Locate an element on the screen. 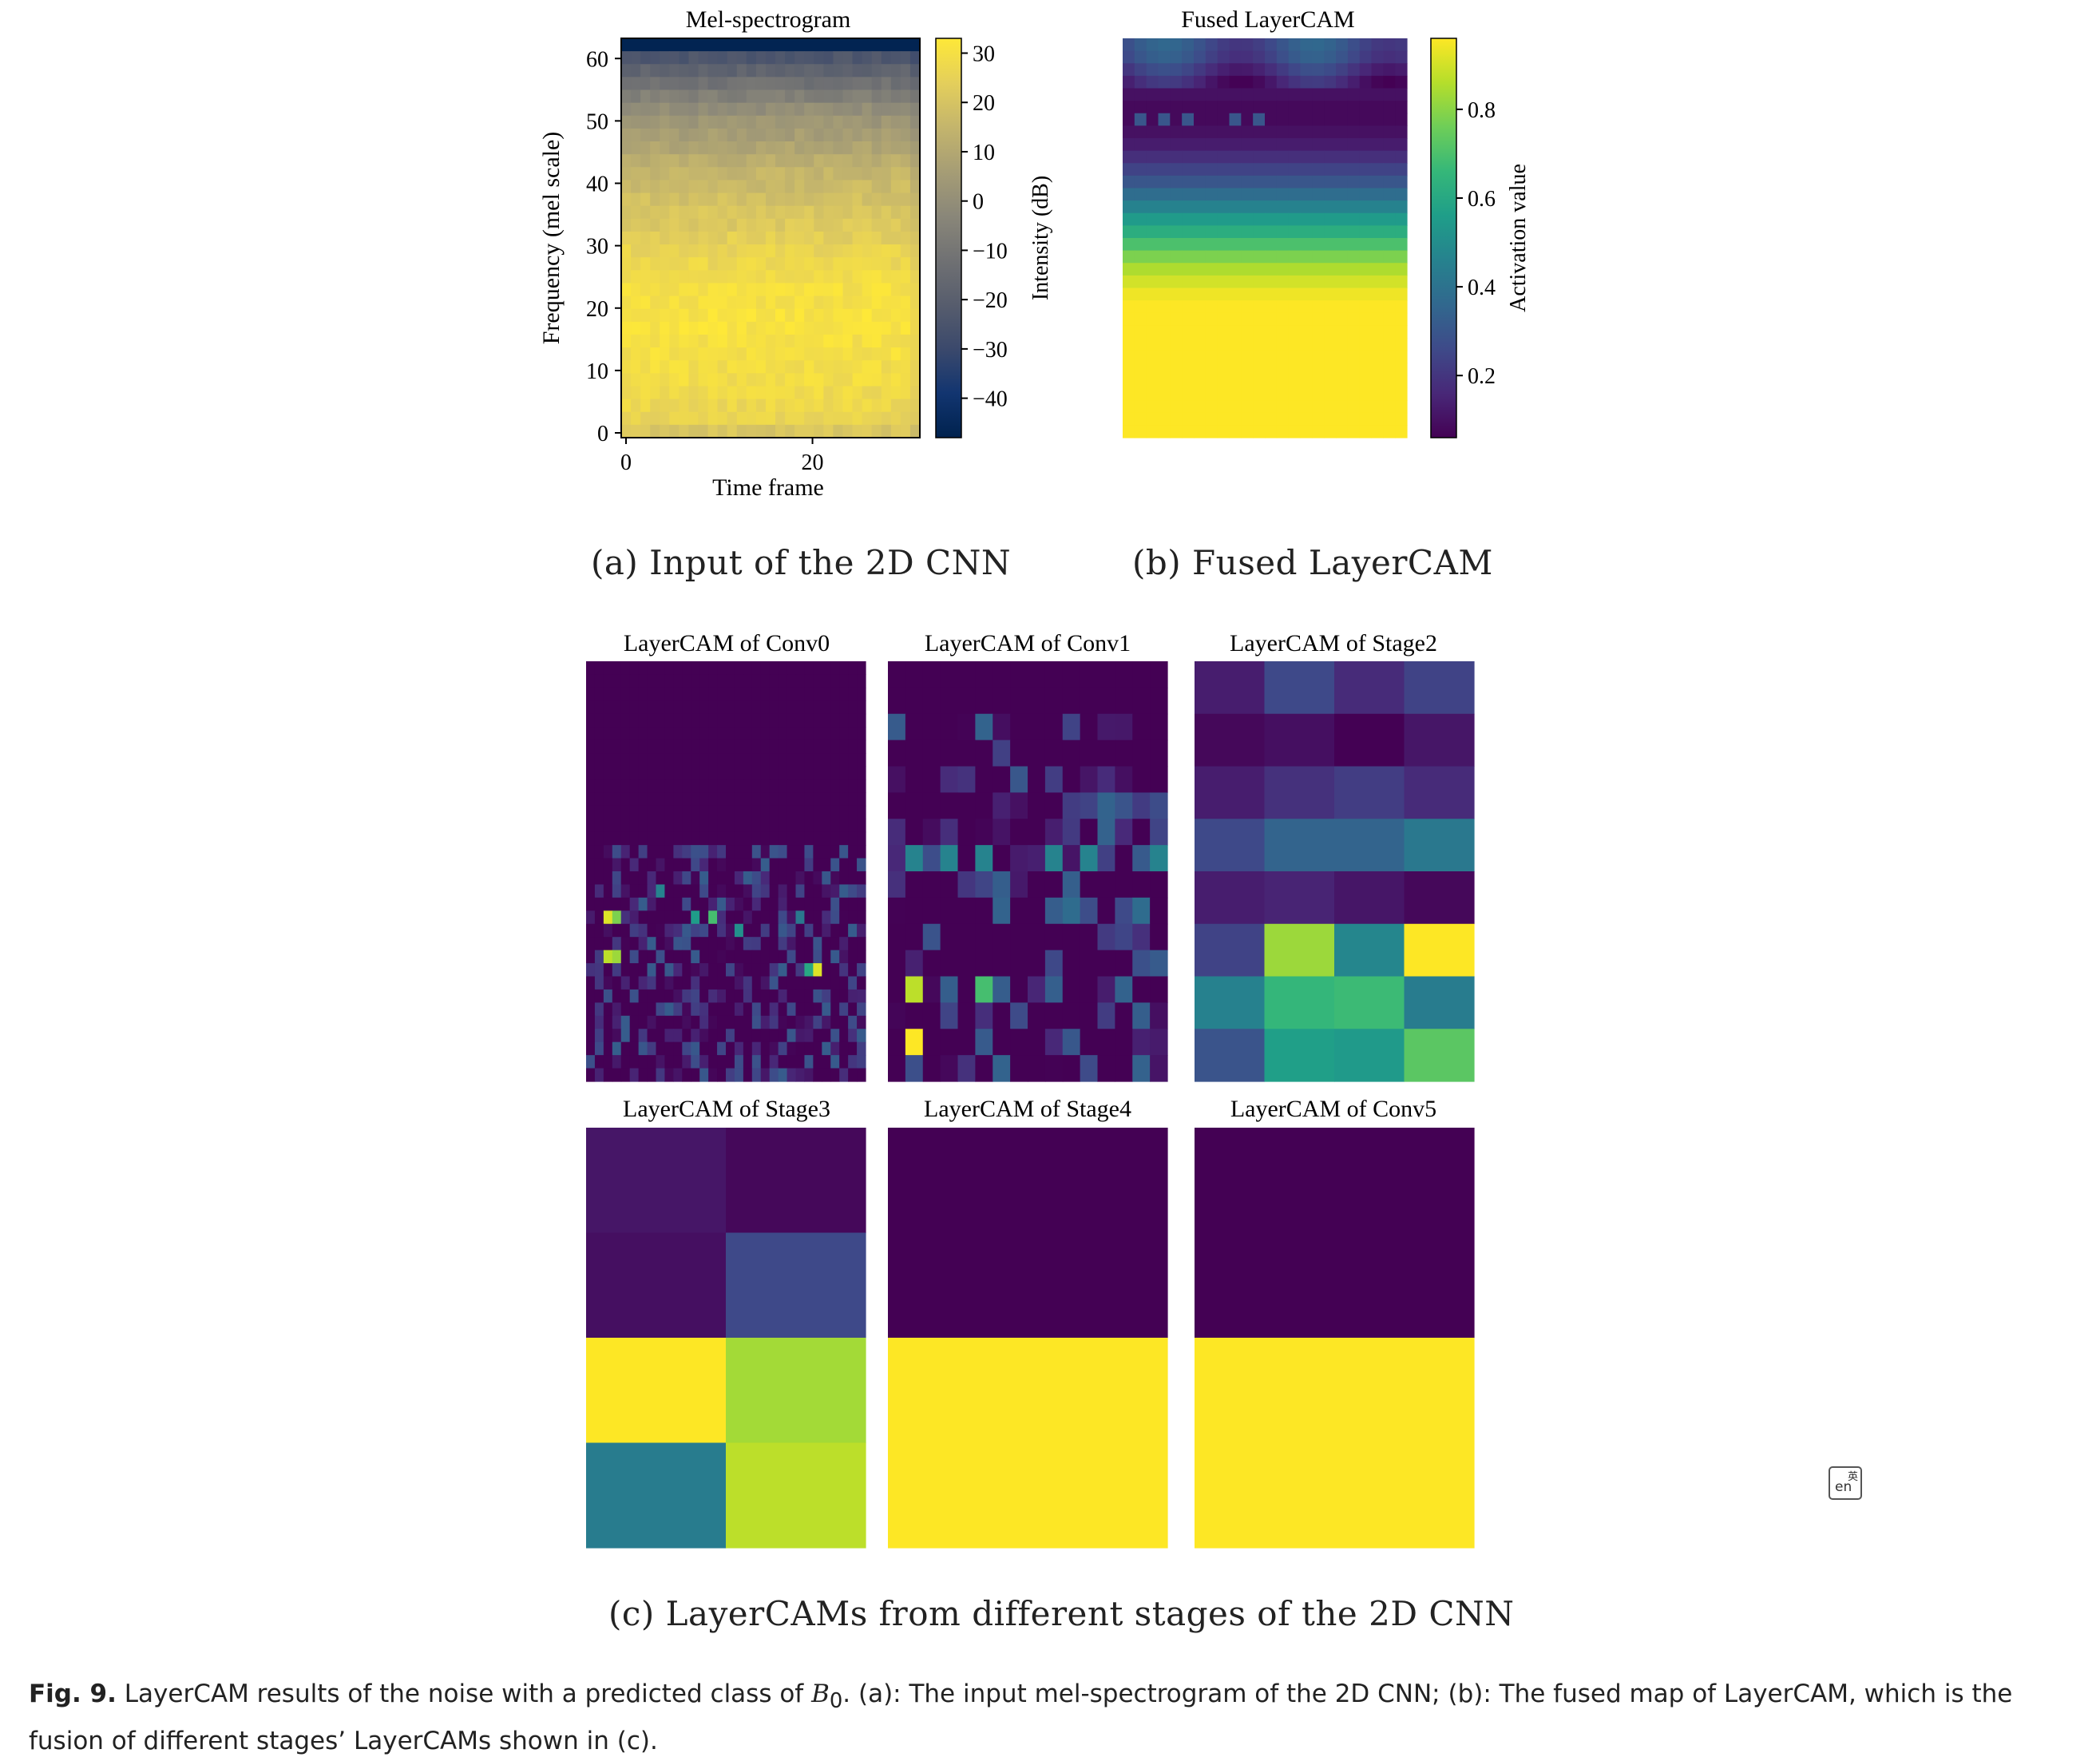 The width and height of the screenshot is (2100, 1761). fused-colorbar-tick-label: 0.4 is located at coordinates (1482, 288).